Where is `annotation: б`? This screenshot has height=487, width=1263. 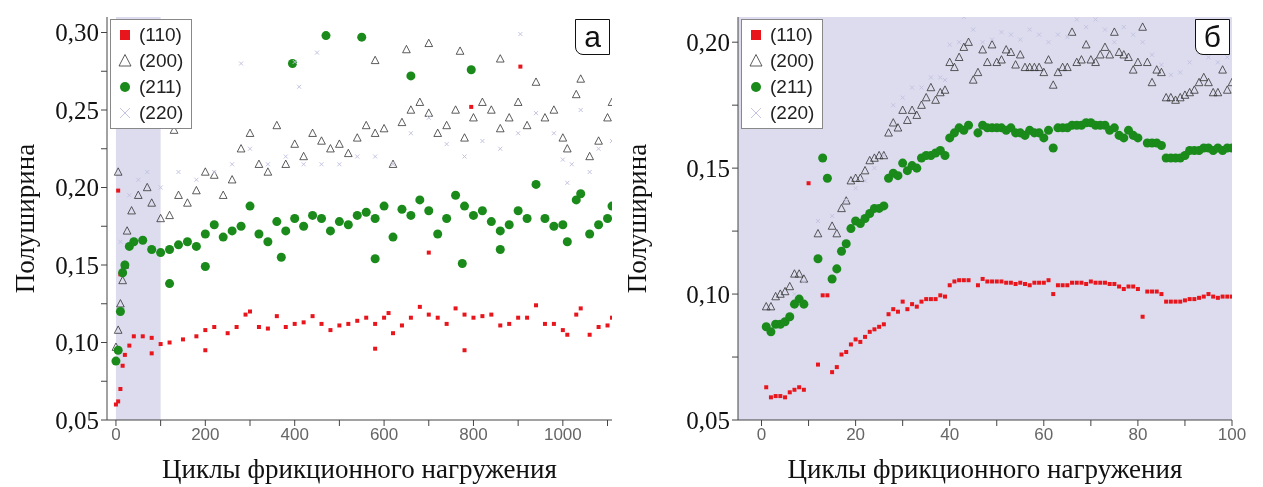 annotation: б is located at coordinates (1212, 37).